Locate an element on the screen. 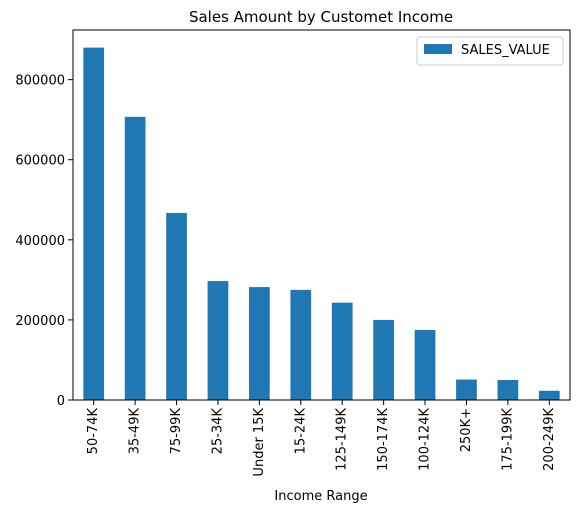  legend-box is located at coordinates (490, 51).